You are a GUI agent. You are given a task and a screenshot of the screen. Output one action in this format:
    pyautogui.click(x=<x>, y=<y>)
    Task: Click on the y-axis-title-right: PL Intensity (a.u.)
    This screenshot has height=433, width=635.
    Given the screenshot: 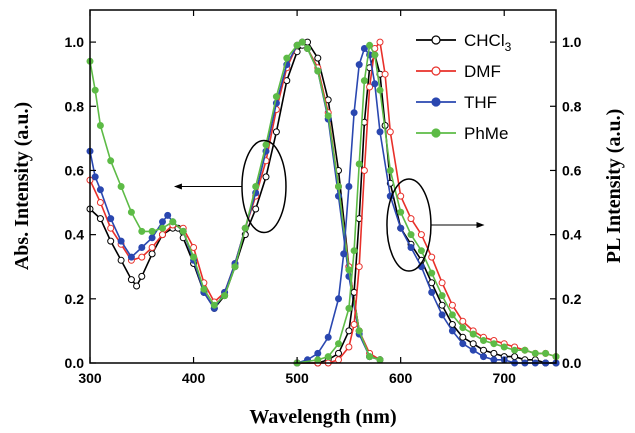 What is the action you would take?
    pyautogui.click(x=614, y=186)
    